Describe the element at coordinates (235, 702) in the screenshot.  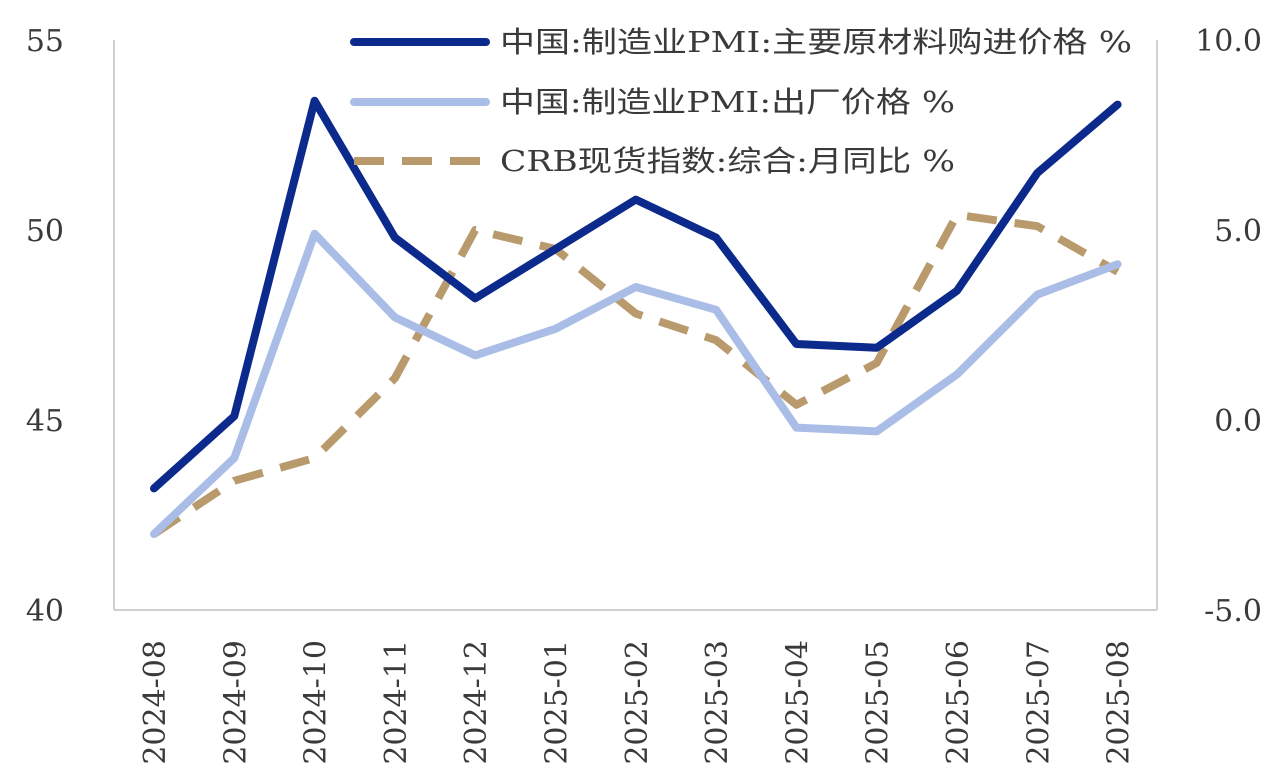
I see `x-tick-label: 2024-09` at that location.